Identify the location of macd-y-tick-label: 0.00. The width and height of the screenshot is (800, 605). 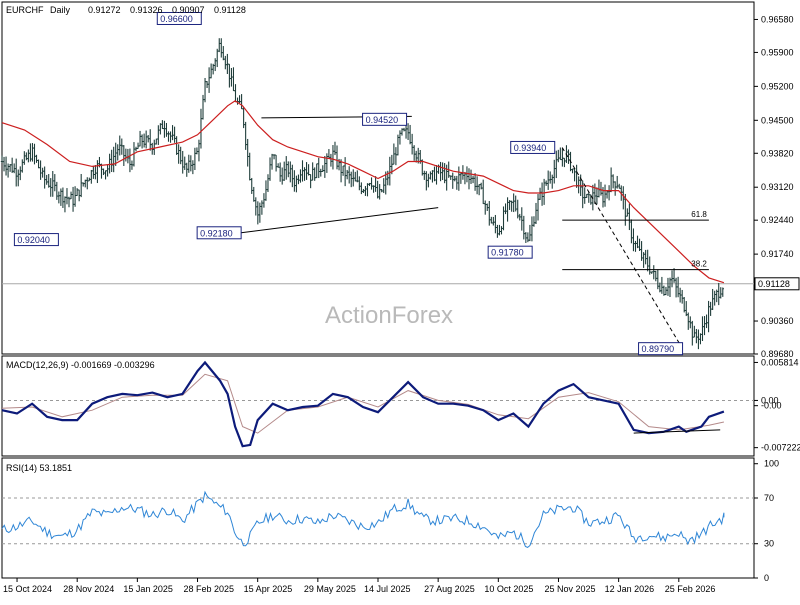
(770, 400).